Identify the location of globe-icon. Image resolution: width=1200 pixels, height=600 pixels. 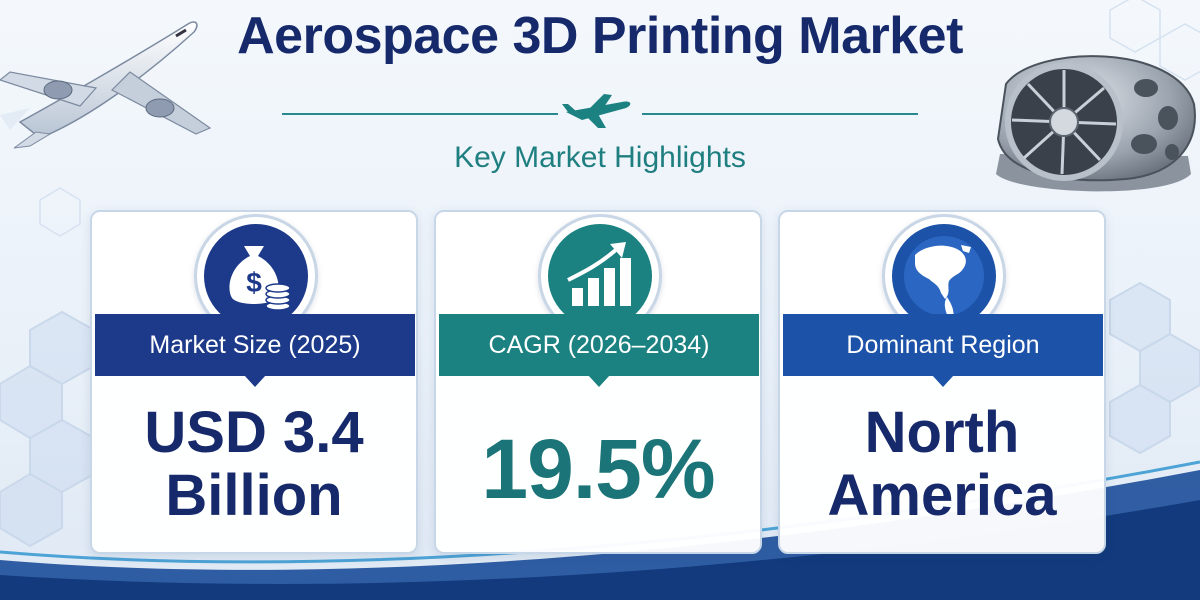
(944, 277).